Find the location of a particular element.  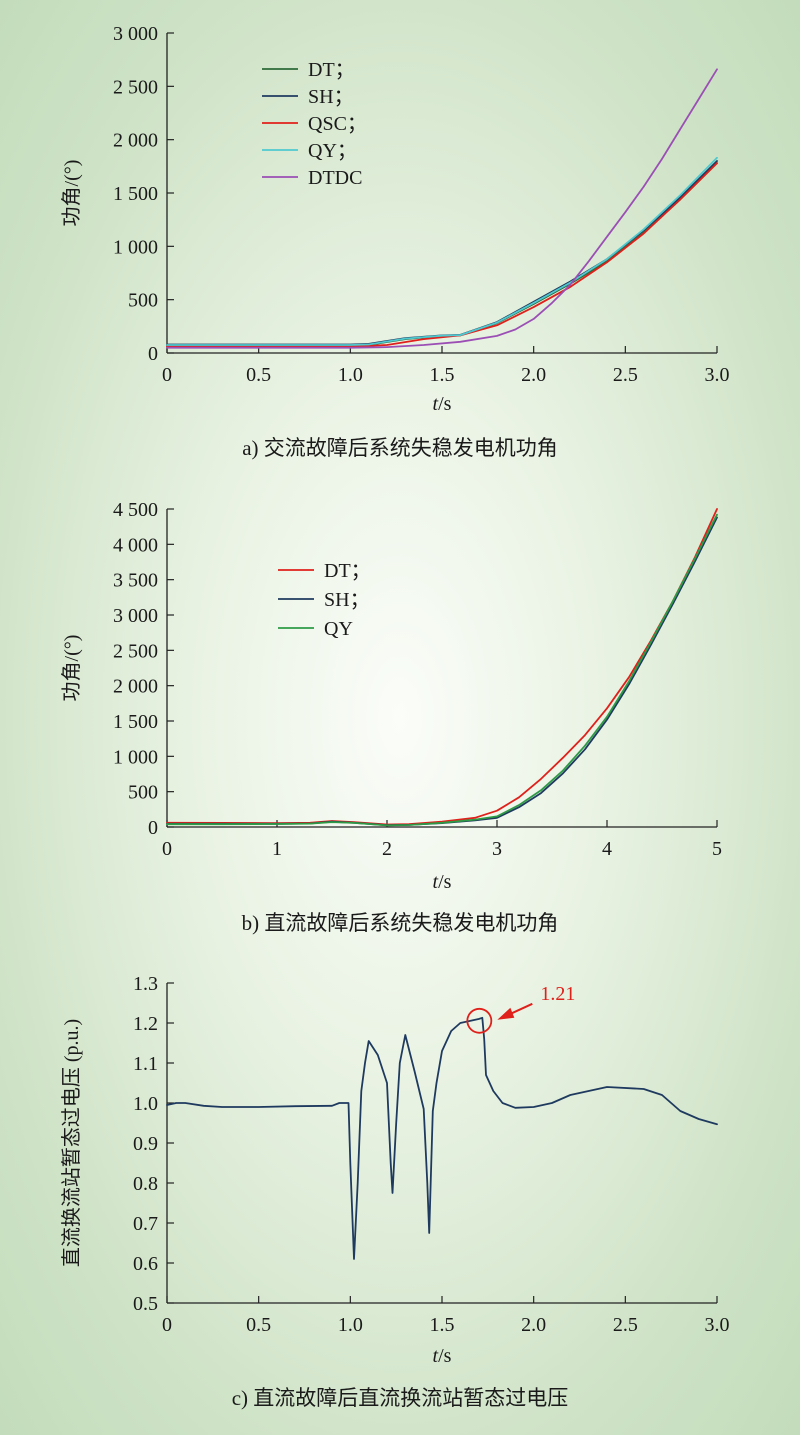

x-tick-label: 3 is located at coordinates (497, 849).